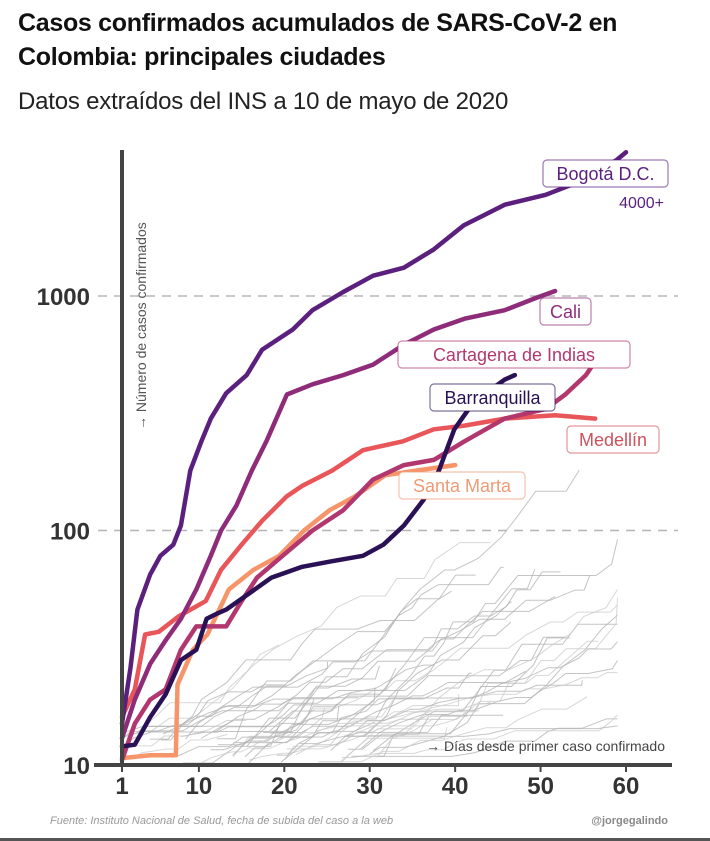 The width and height of the screenshot is (710, 841). What do you see at coordinates (63, 297) in the screenshot?
I see `y-tick-label: 1000` at bounding box center [63, 297].